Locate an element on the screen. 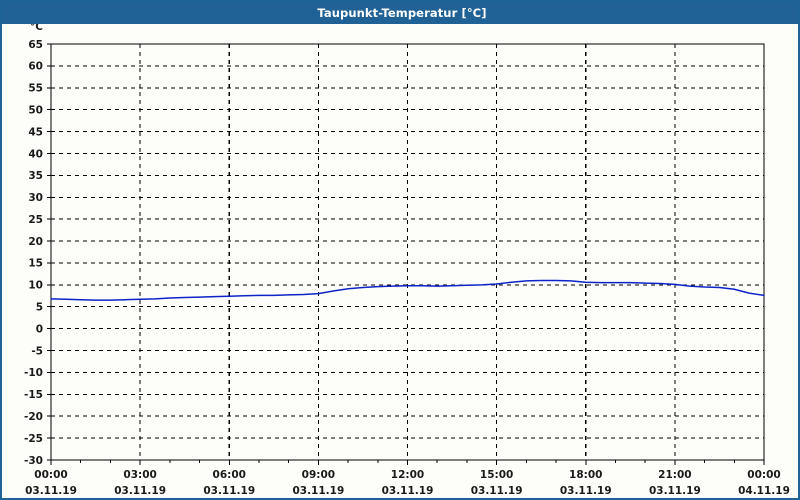  y-axis-tick-label: 0 is located at coordinates (39, 329).